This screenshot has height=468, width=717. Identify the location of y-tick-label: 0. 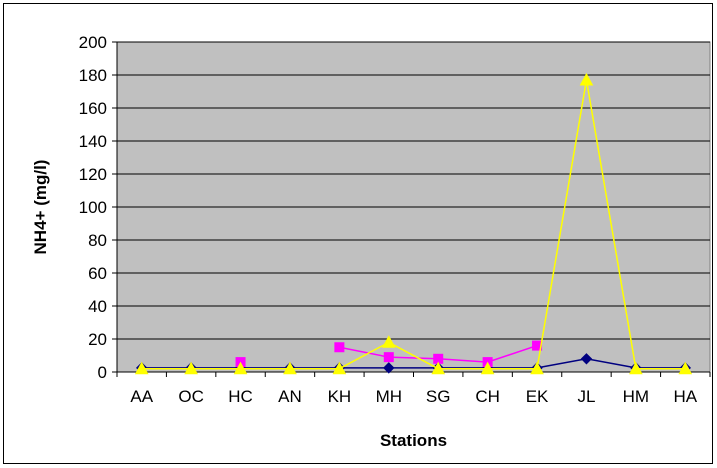
(102, 372).